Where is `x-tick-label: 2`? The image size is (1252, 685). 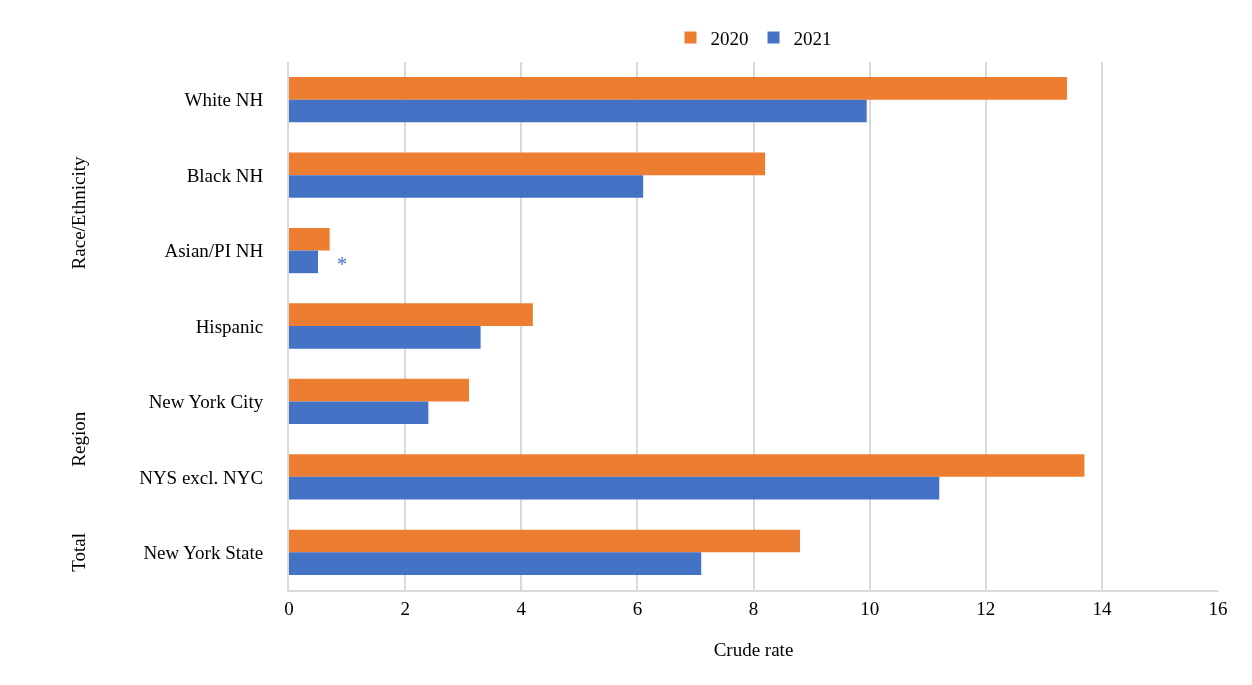
x-tick-label: 2 is located at coordinates (405, 608).